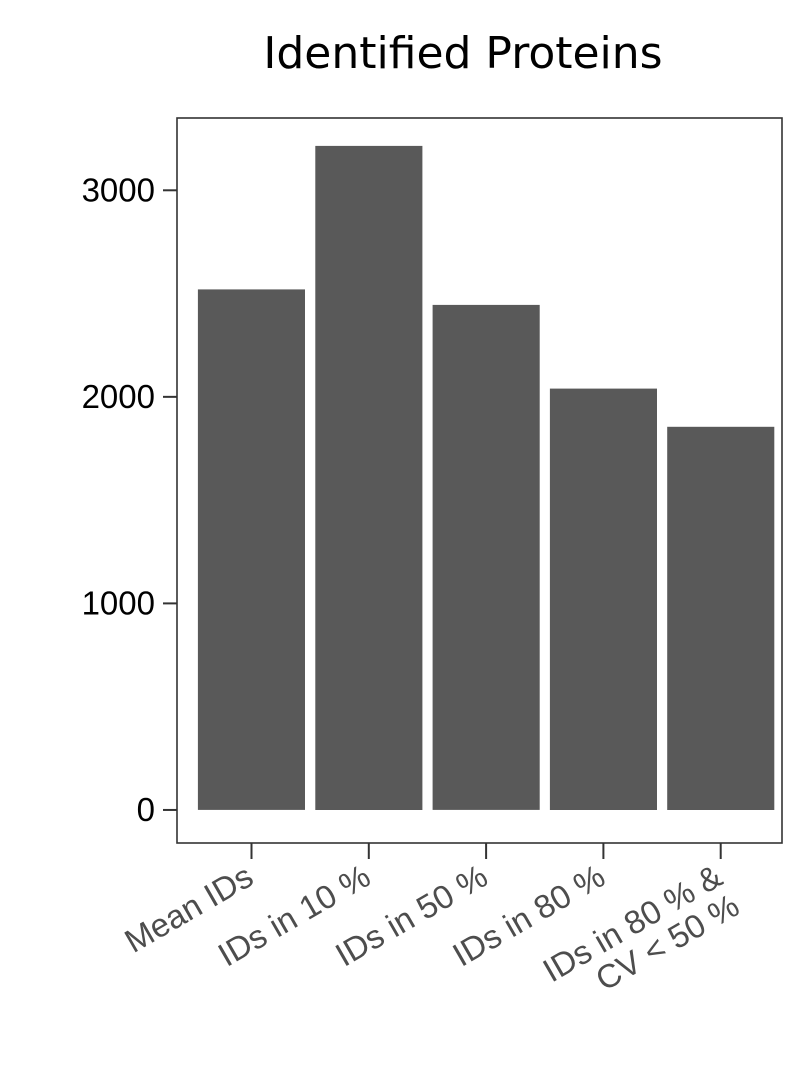  What do you see at coordinates (118, 396) in the screenshot?
I see `y-tick-label: 2000` at bounding box center [118, 396].